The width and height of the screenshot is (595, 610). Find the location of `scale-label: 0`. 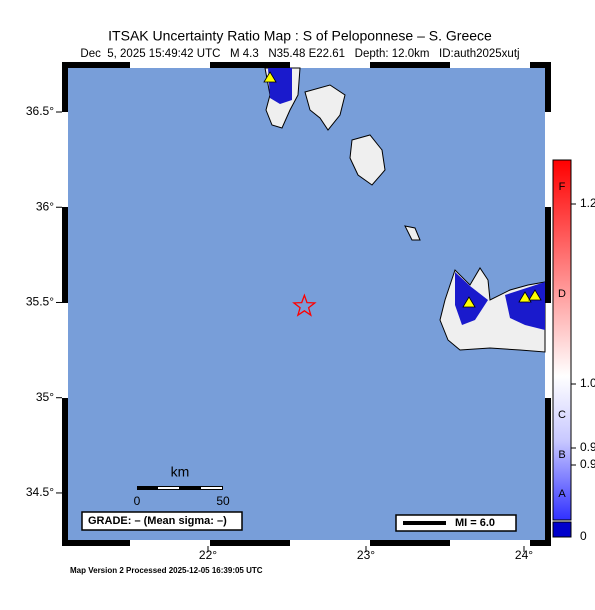

scale-label: 0 is located at coordinates (137, 501).